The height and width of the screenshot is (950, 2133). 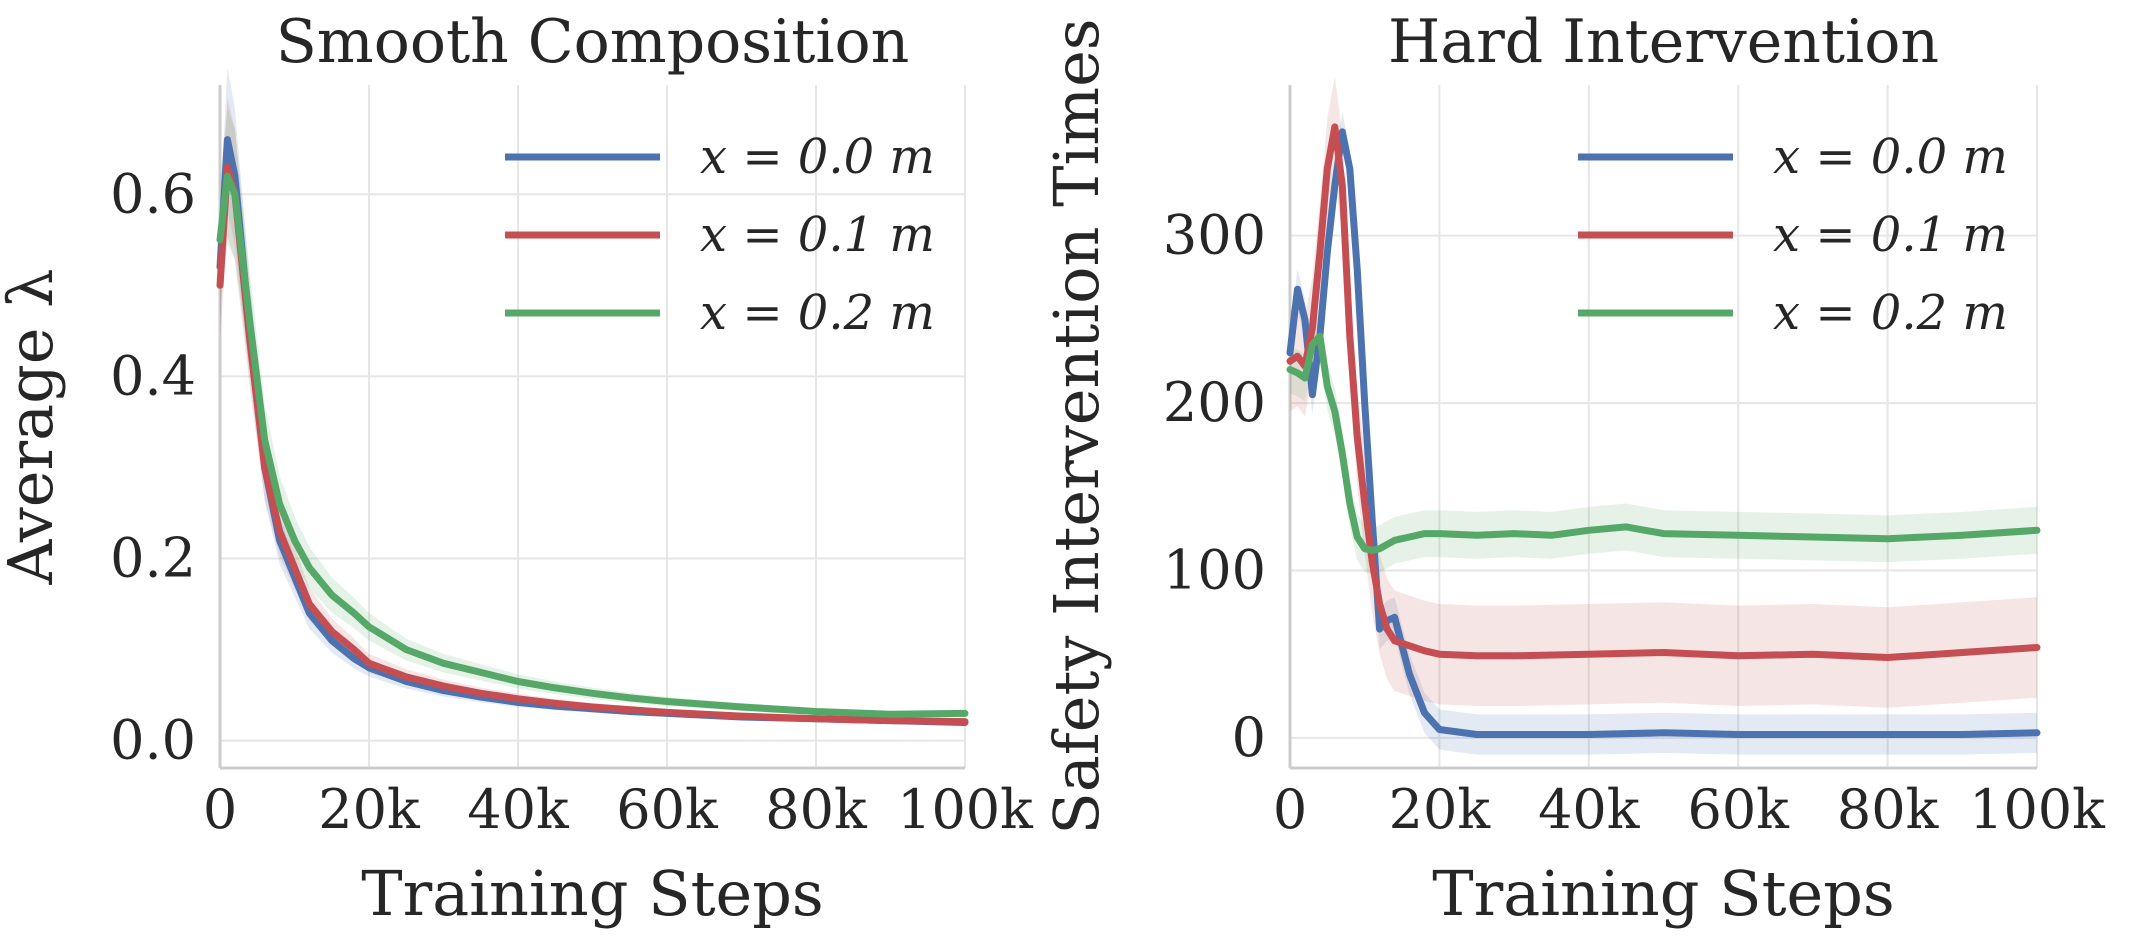 I want to click on y-tick-label: 0.4, so click(x=153, y=375).